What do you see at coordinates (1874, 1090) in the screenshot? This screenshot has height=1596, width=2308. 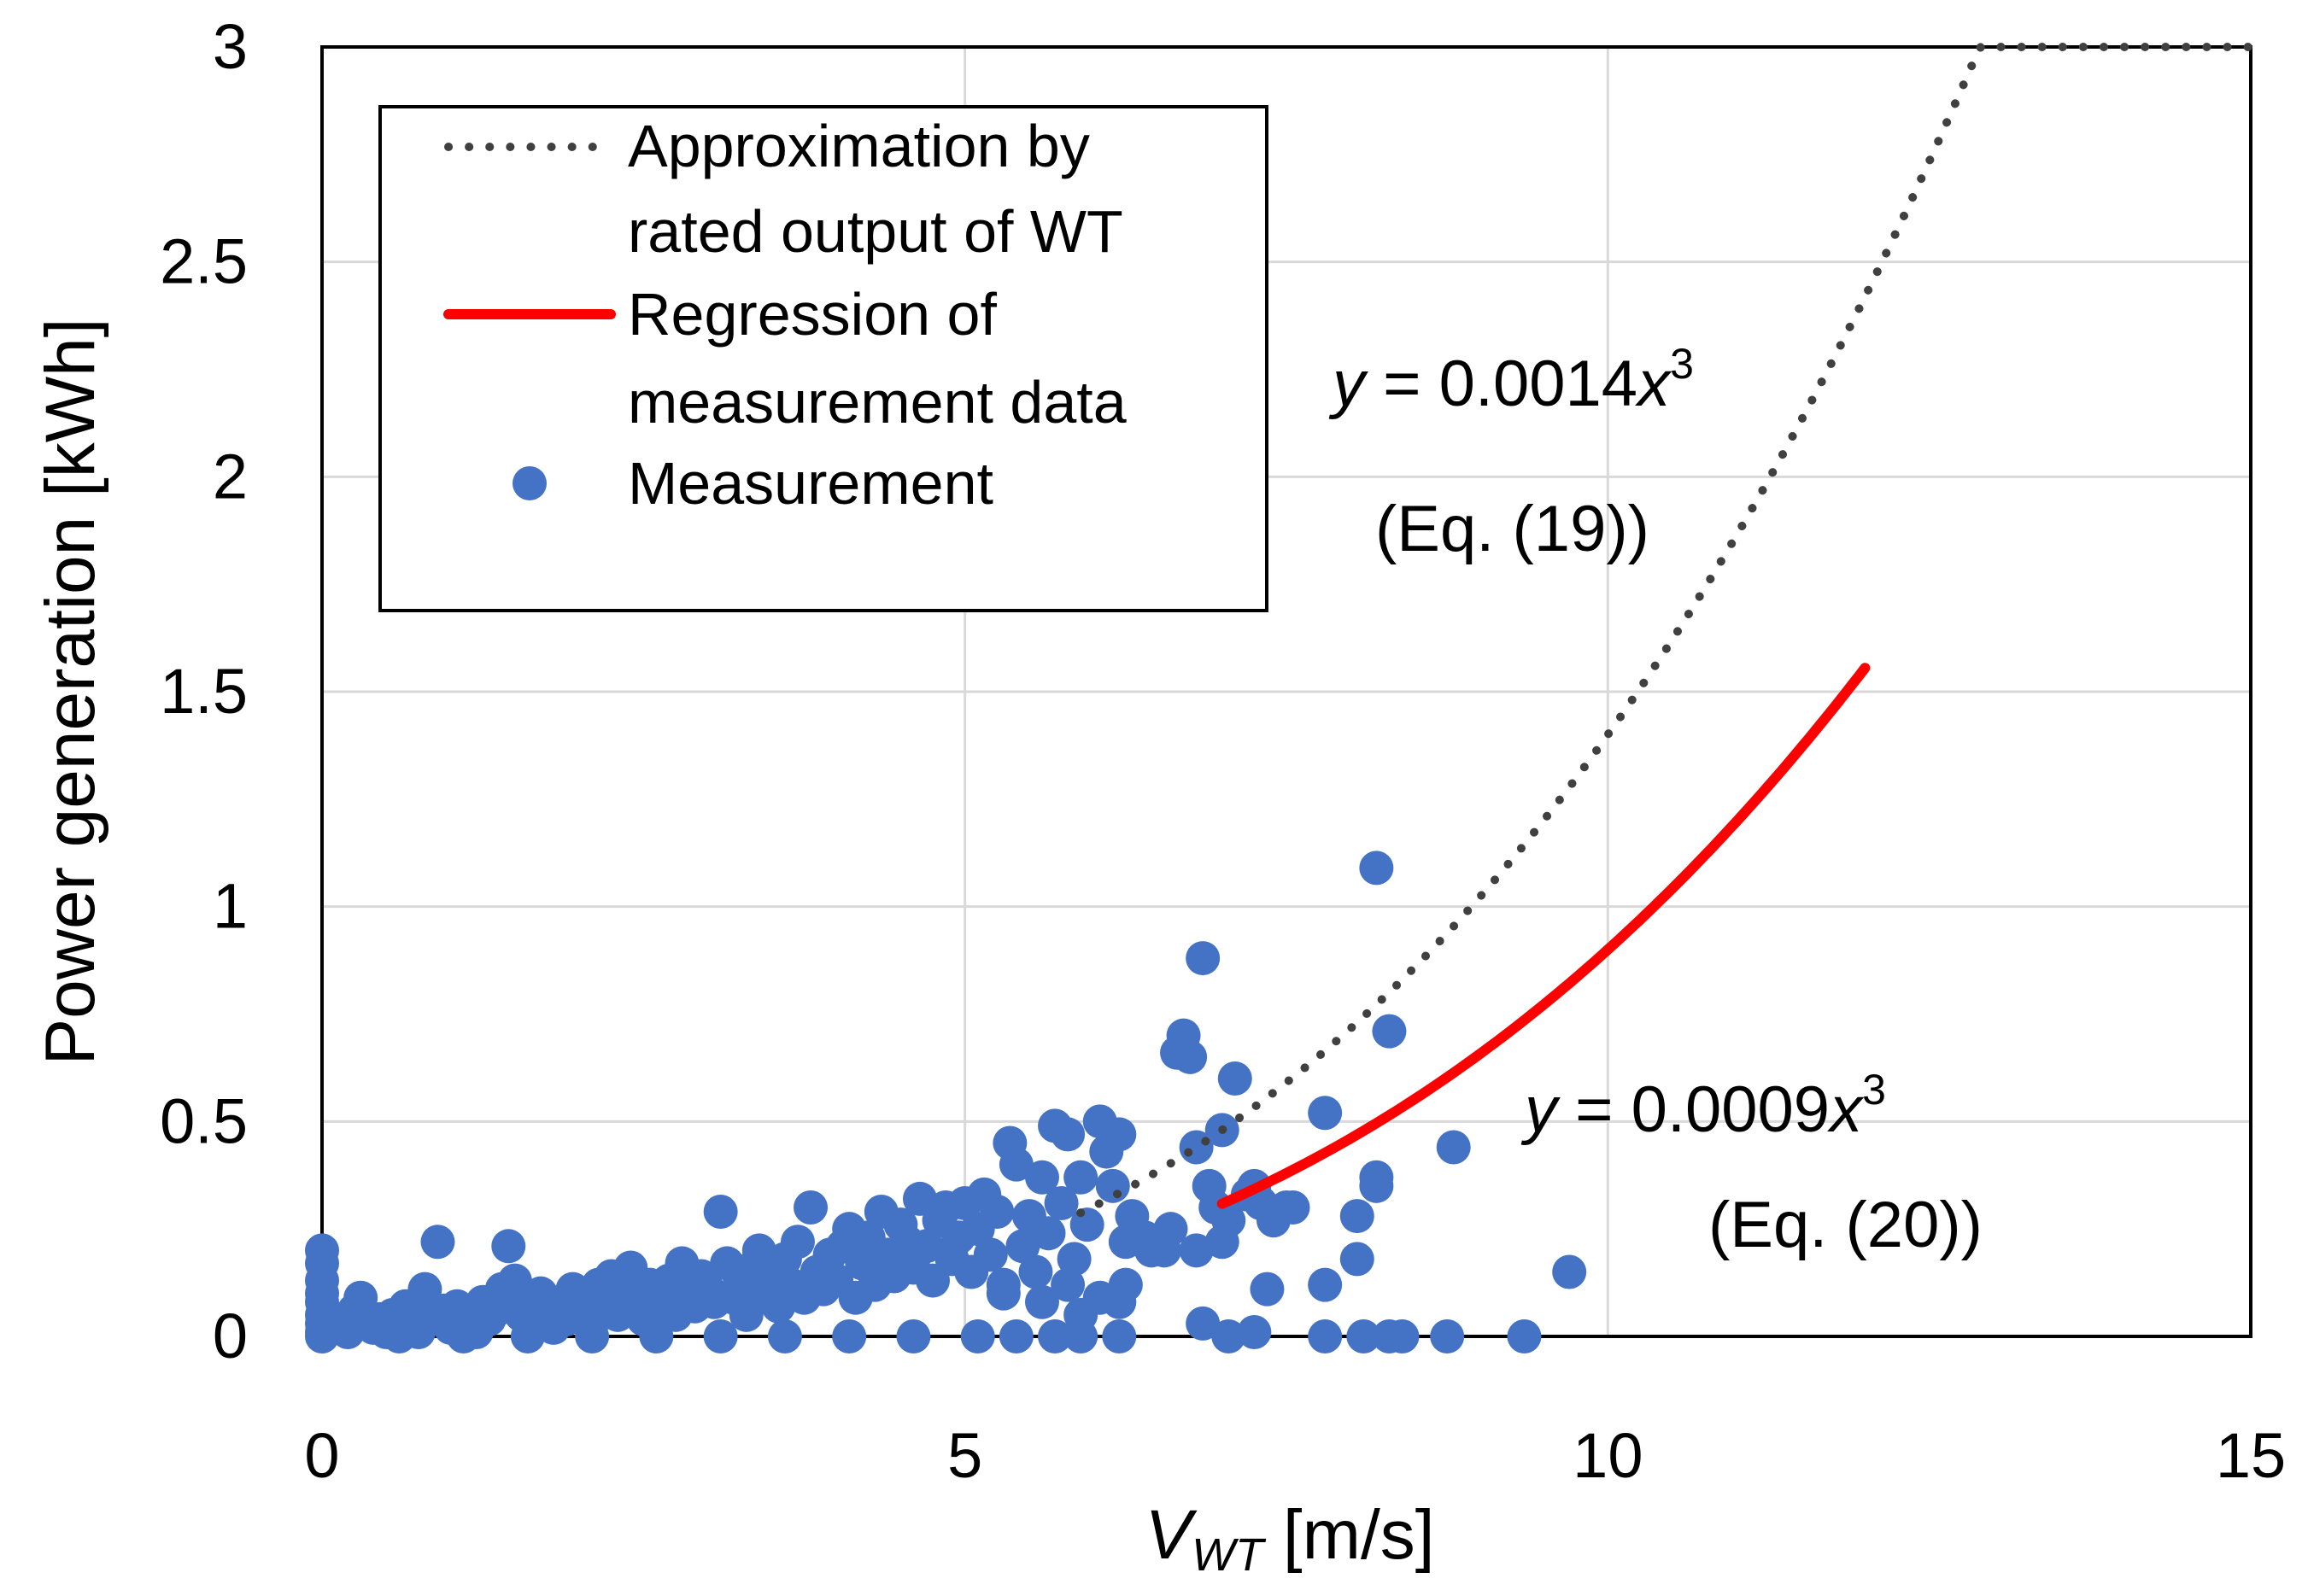 I see `eq20-exp: 3` at bounding box center [1874, 1090].